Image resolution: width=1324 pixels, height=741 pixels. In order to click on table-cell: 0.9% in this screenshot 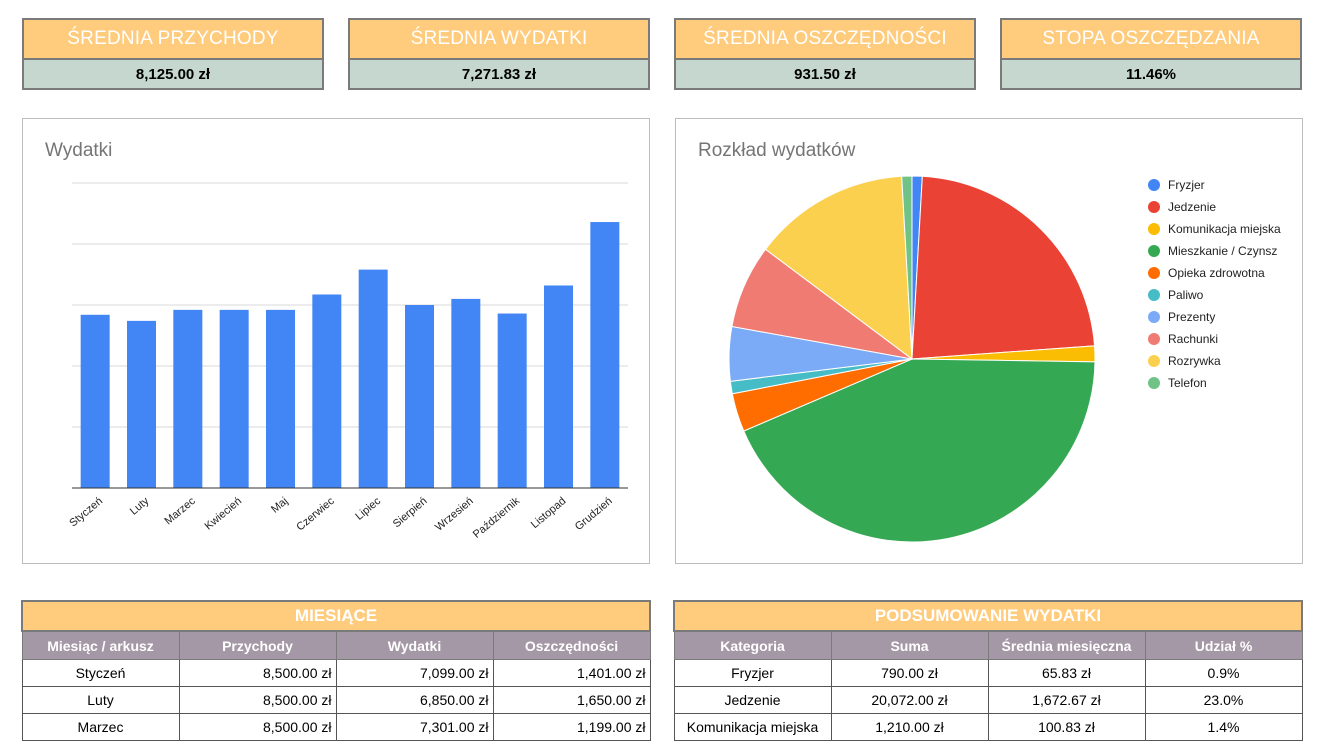, I will do `click(1223, 673)`.